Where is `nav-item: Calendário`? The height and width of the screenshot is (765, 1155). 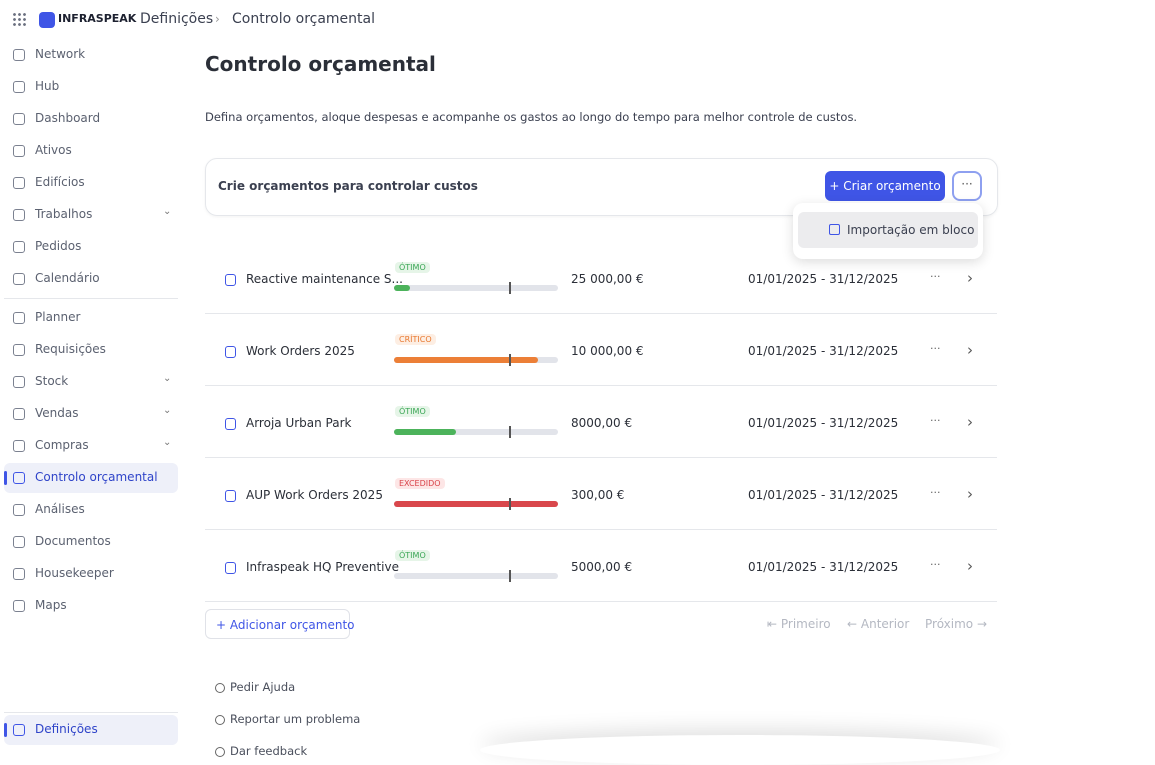 nav-item: Calendário is located at coordinates (67, 278).